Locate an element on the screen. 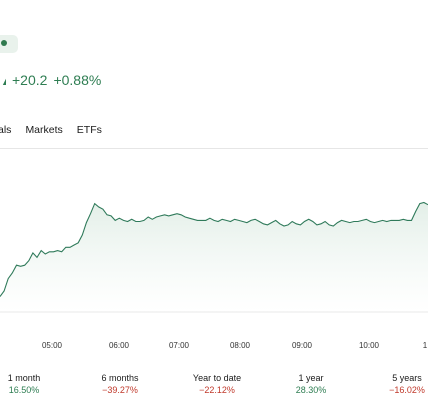 The image size is (428, 400). performance-period-label: 1 year is located at coordinates (311, 378).